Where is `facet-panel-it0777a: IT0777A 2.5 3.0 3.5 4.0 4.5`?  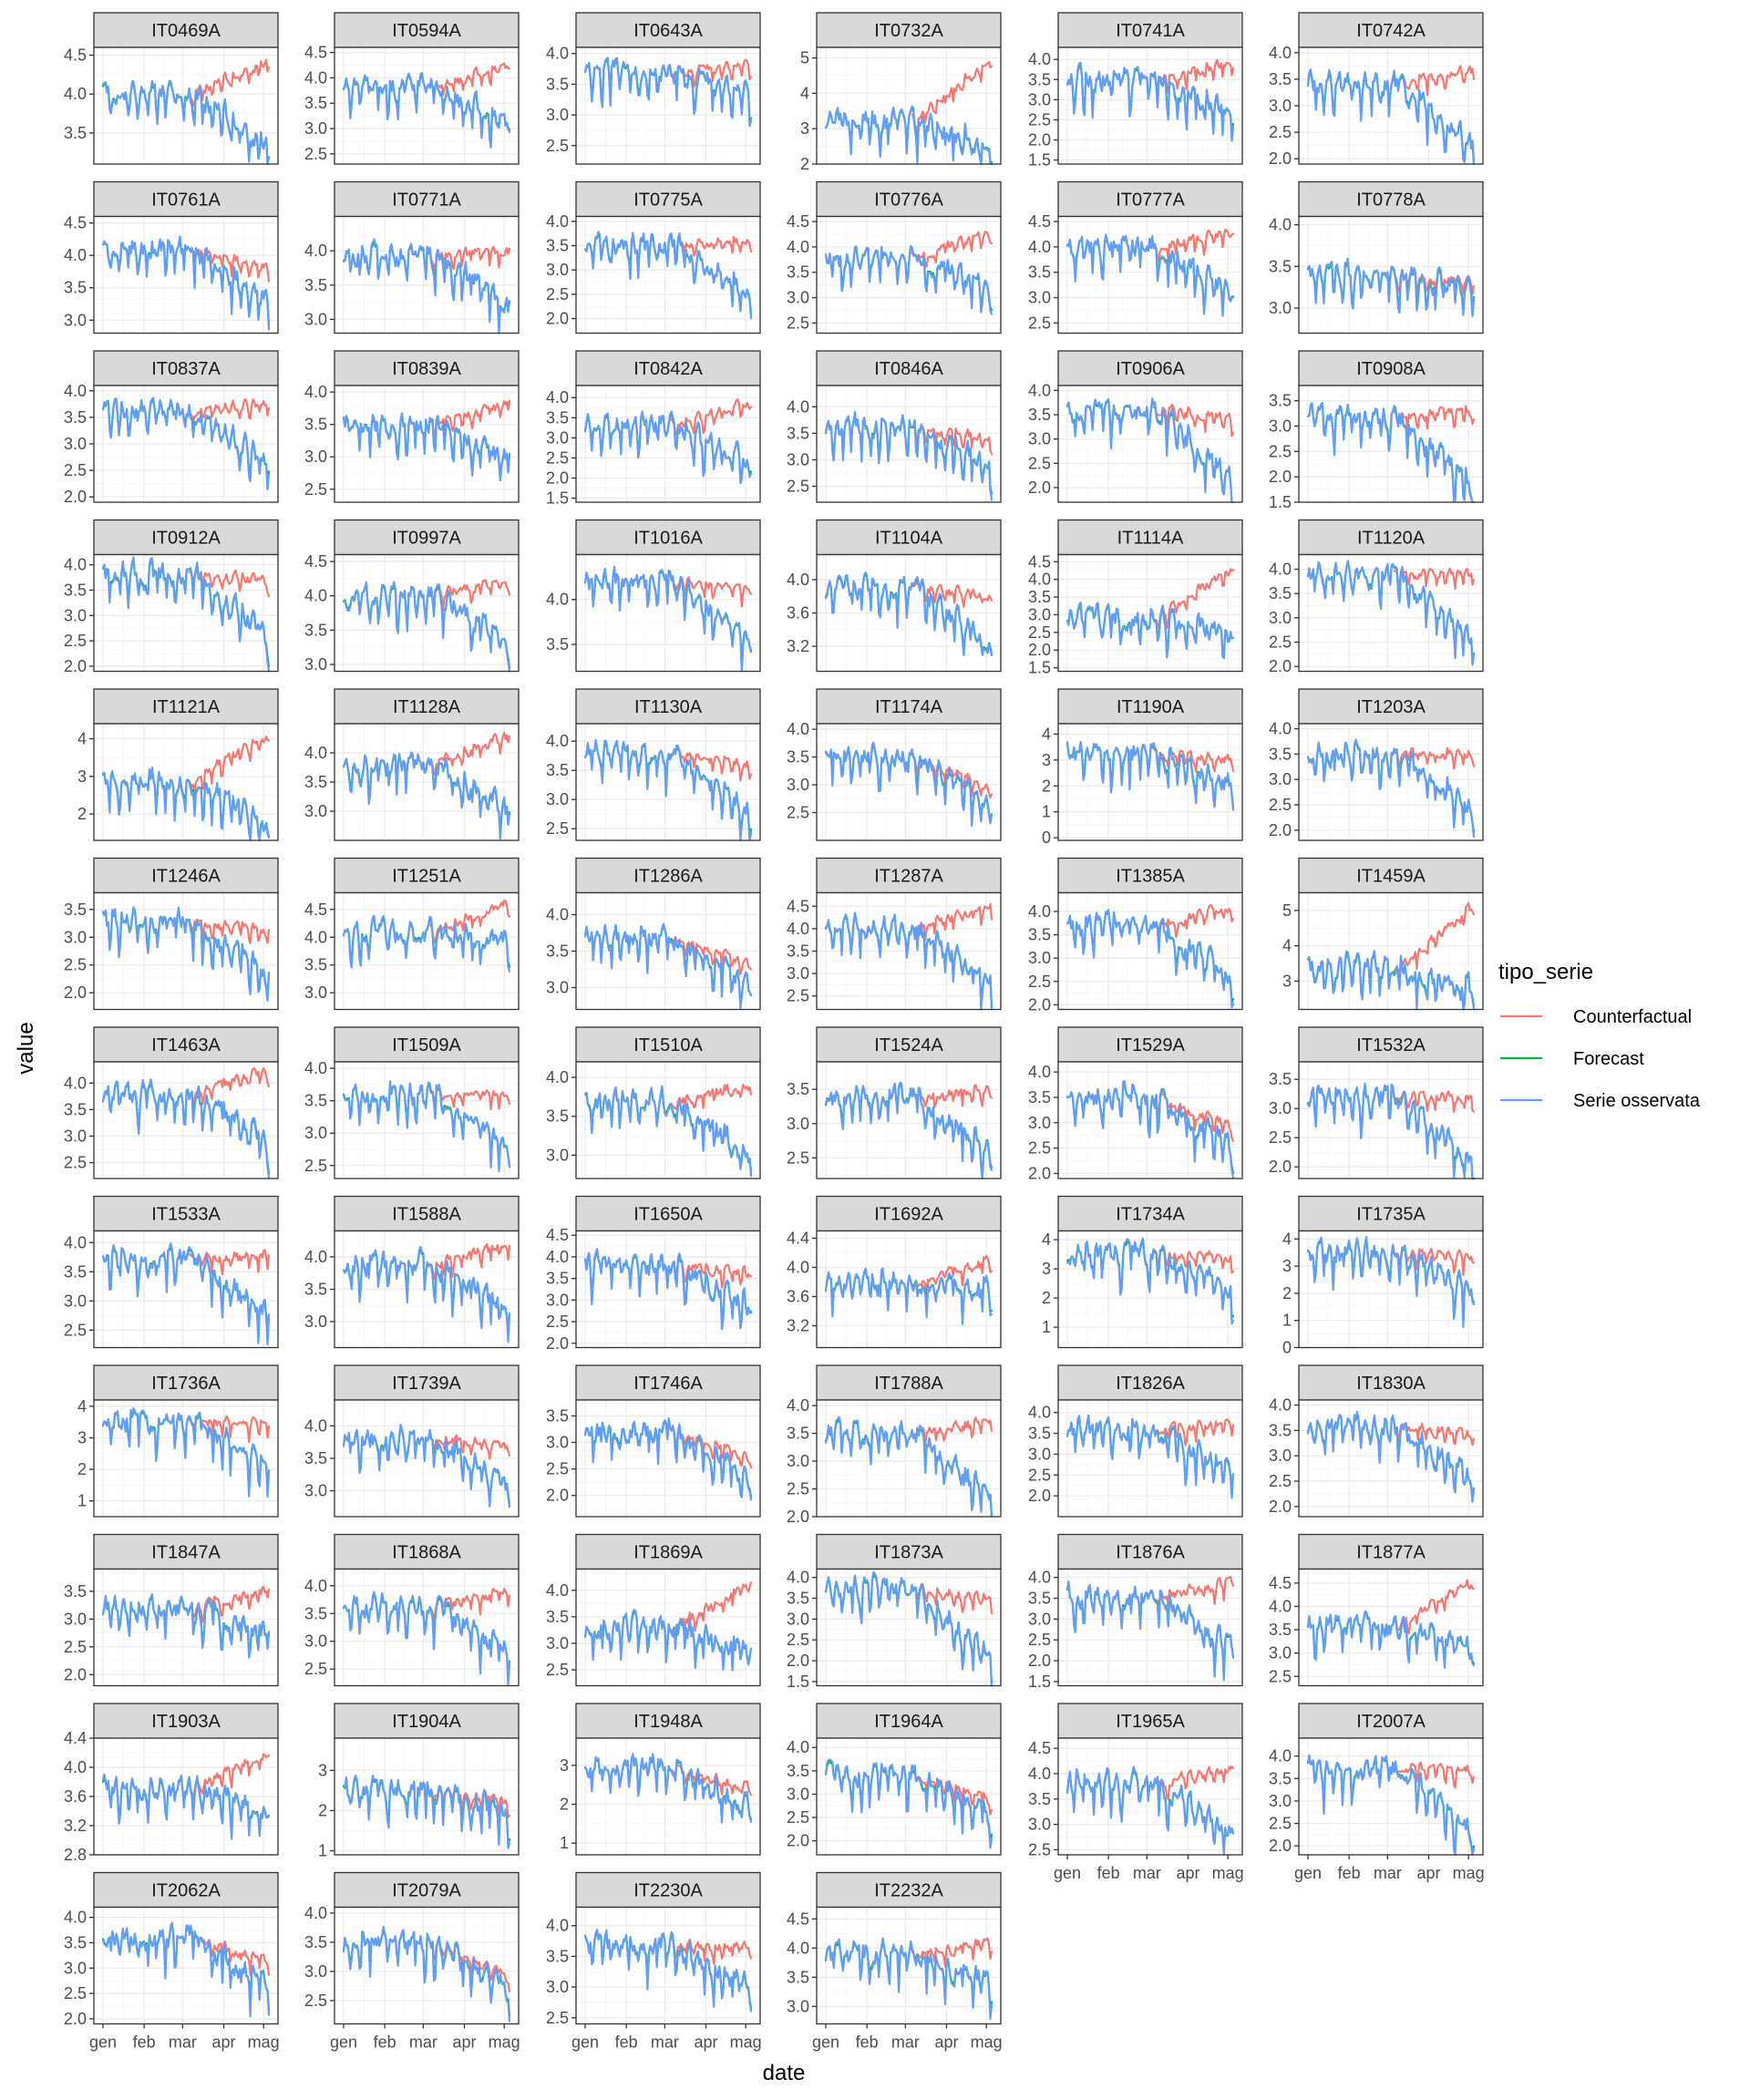
facet-panel-it0777a: IT0777A 2.5 3.0 3.5 4.0 4.5 is located at coordinates (1136, 257).